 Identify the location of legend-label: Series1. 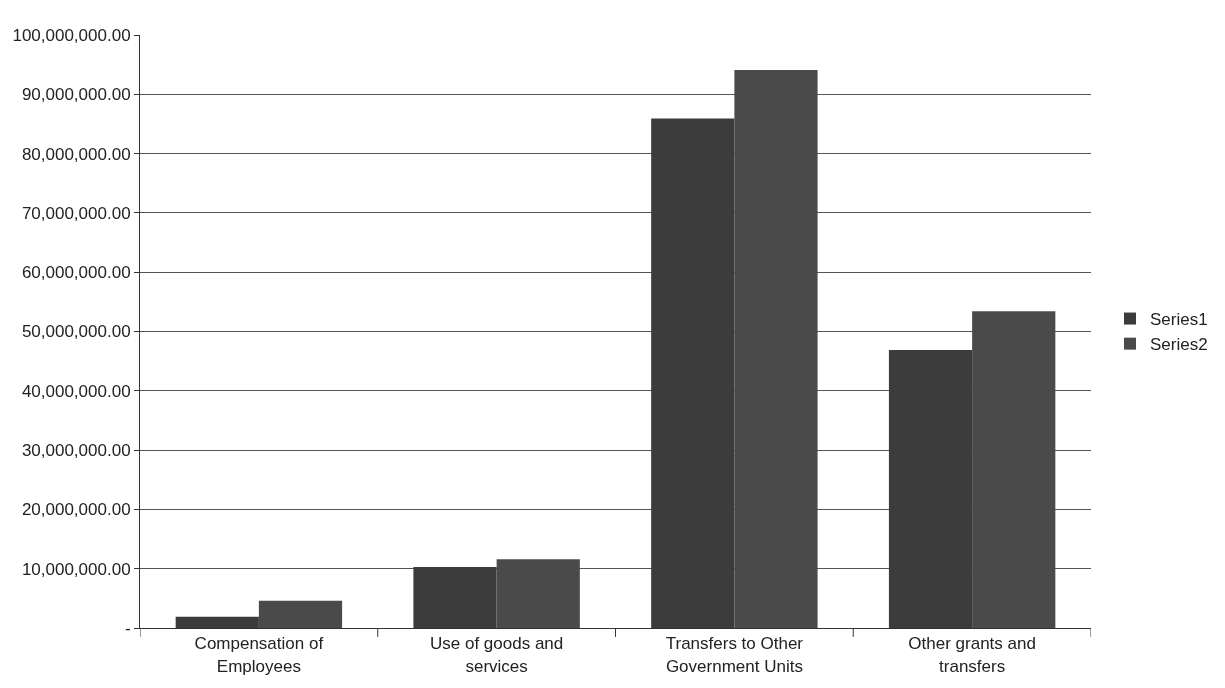
(1179, 320).